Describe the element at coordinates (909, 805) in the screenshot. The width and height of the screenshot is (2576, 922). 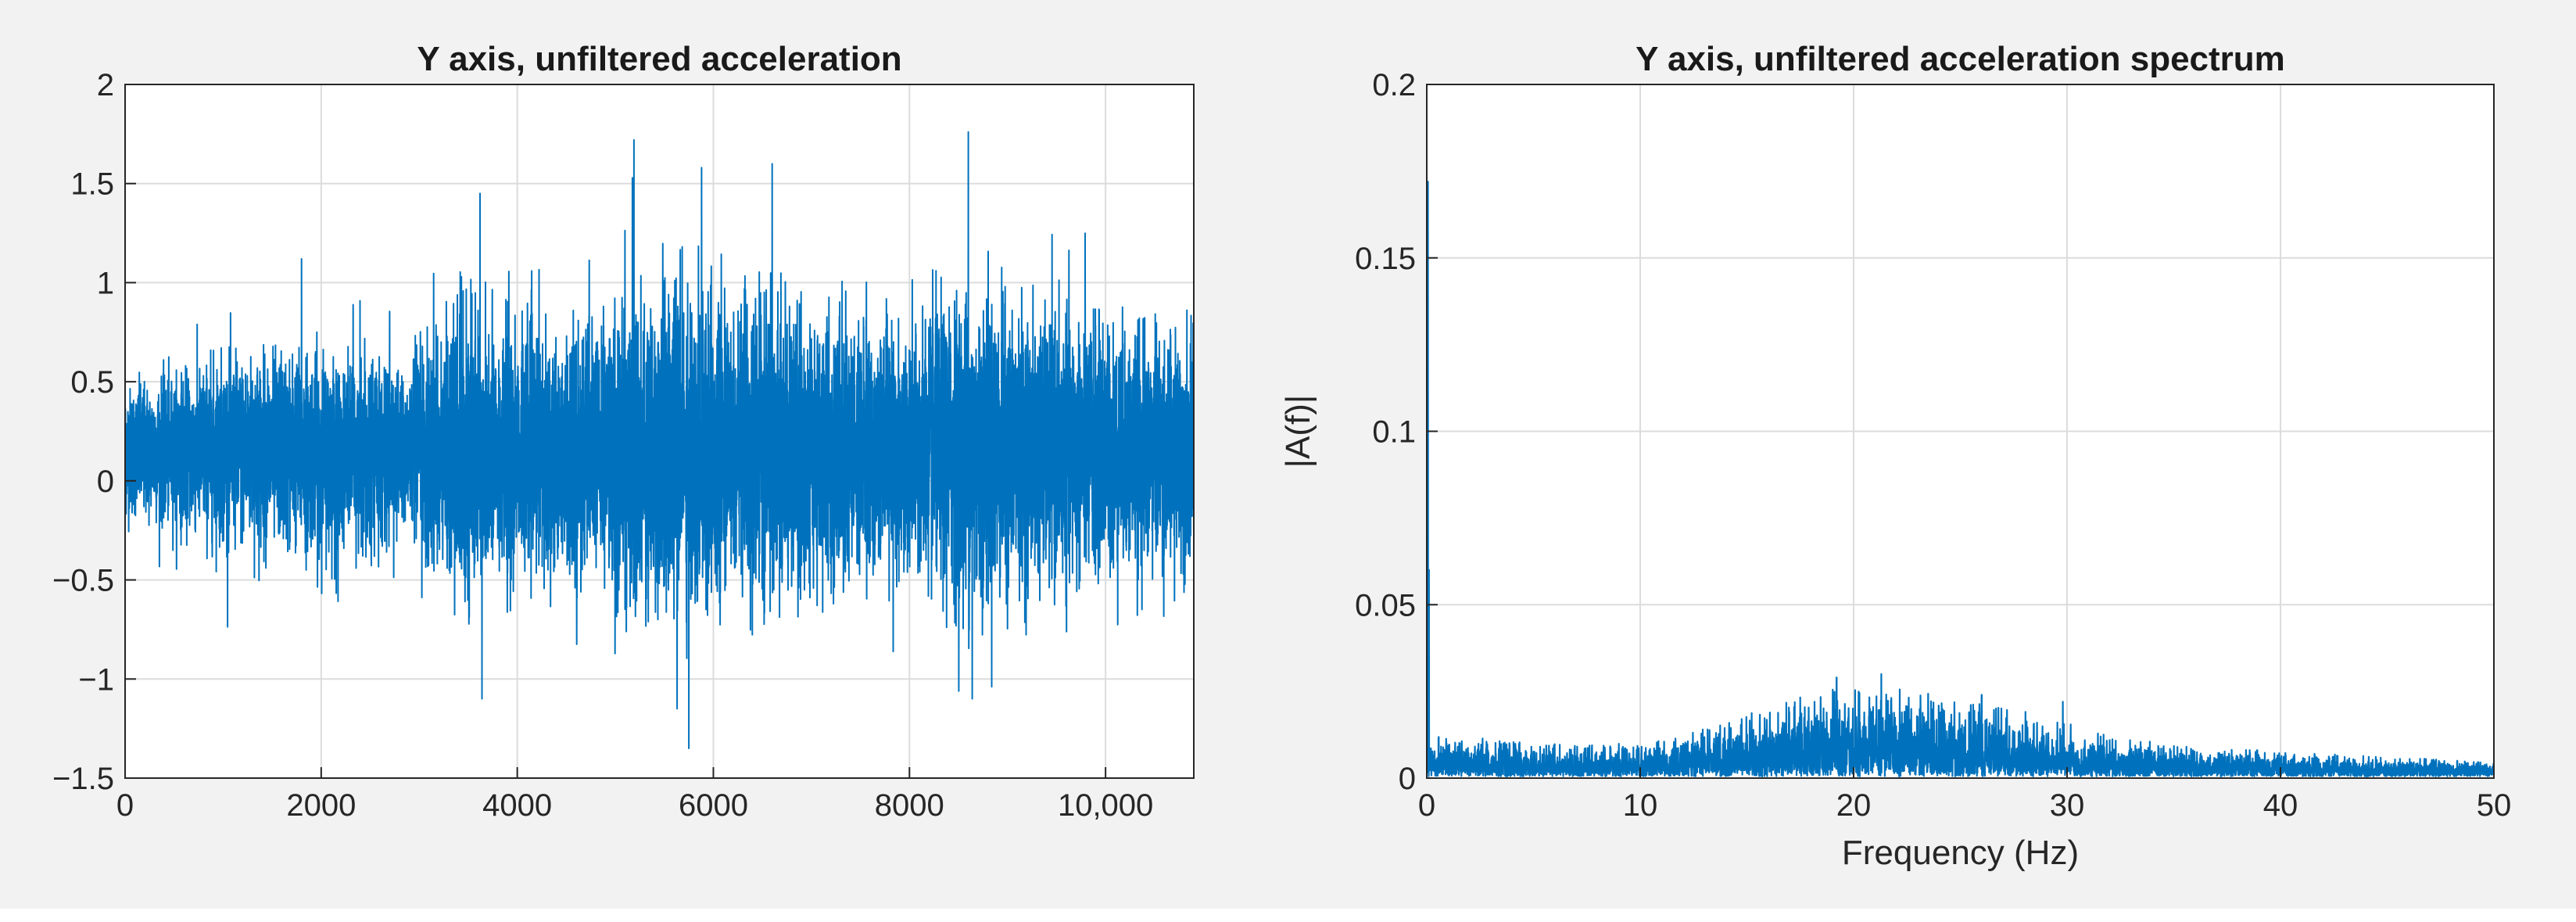
I see `x-tick-label: 8000` at that location.